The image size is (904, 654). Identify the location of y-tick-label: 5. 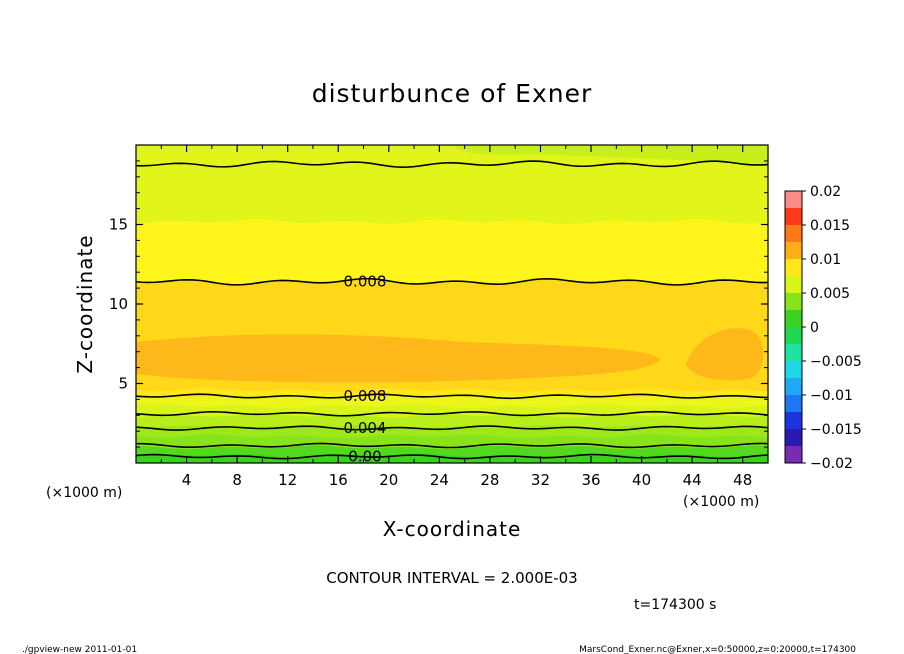
(123, 384).